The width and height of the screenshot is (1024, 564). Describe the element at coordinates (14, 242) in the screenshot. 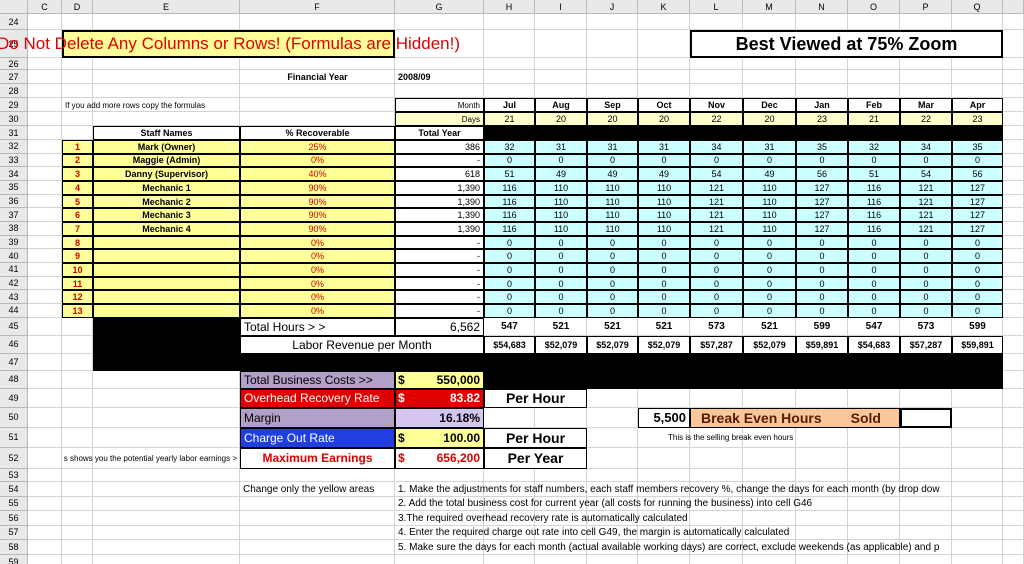

I see `row-header: 39` at that location.